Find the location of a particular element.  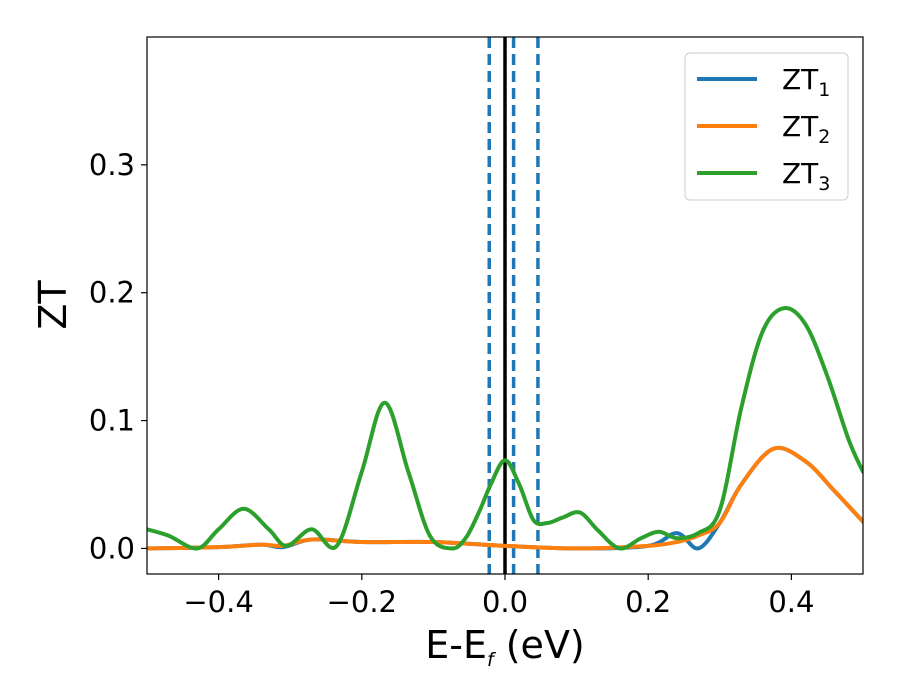

x-tick-label: 0.4 is located at coordinates (791, 602).